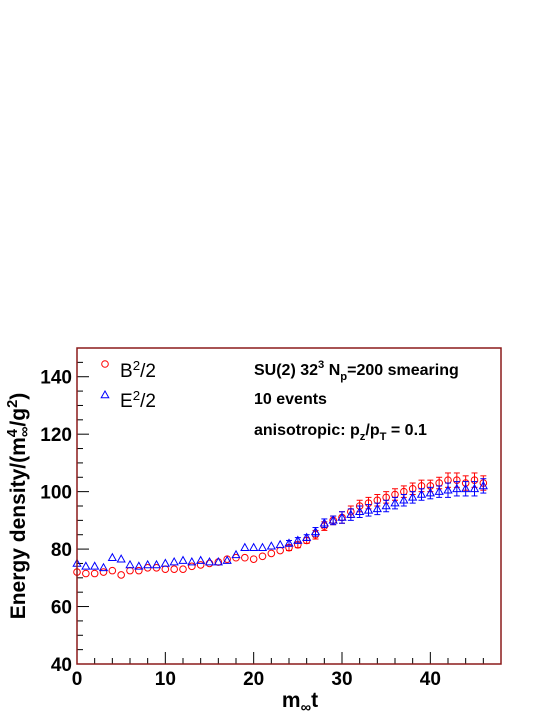 This screenshot has height=717, width=554. Describe the element at coordinates (306, 708) in the screenshot. I see `x-axis-title-sub: ∞` at that location.